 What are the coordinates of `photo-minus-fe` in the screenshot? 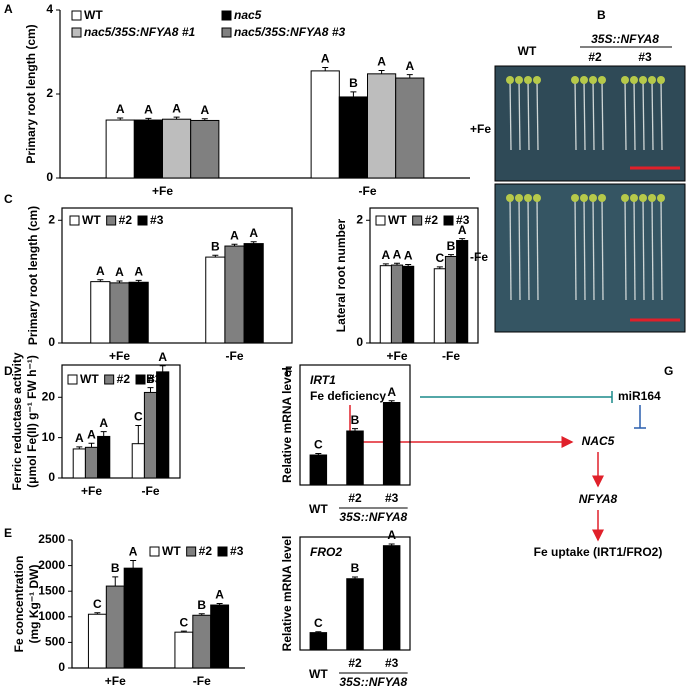 It's located at (590, 258).